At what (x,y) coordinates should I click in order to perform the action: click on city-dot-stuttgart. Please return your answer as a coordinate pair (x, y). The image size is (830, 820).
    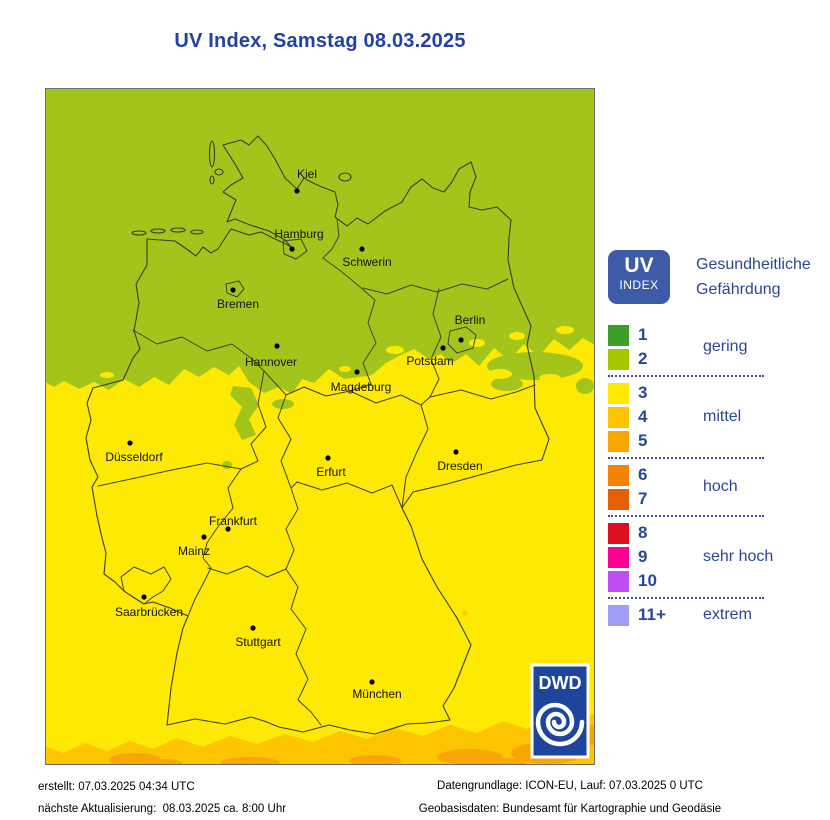
    Looking at the image, I should click on (253, 628).